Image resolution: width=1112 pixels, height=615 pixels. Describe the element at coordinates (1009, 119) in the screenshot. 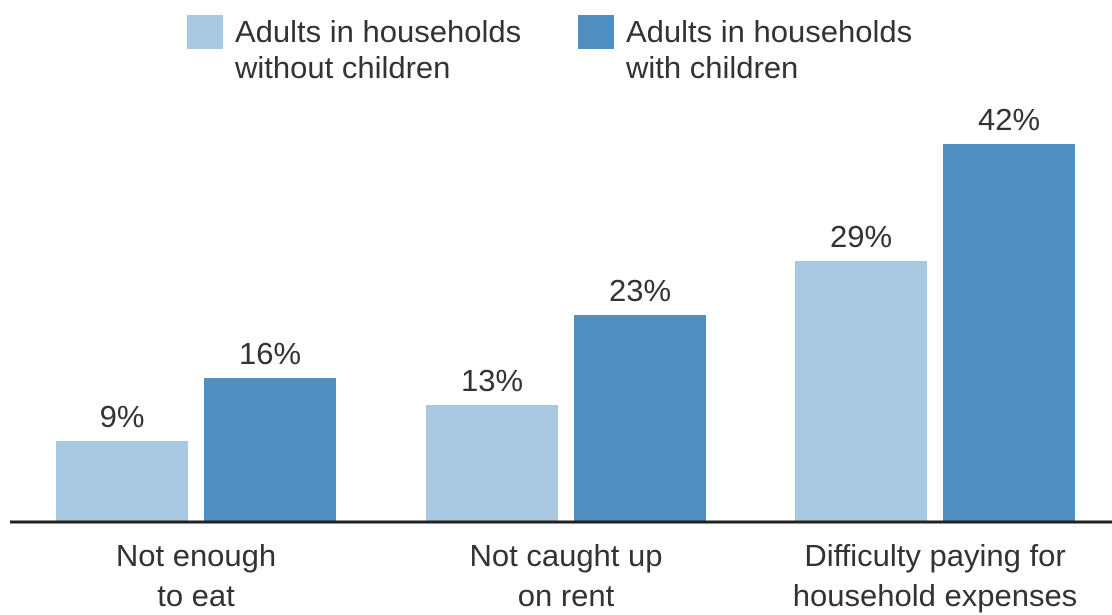

I see `value-label-series2-cat3: 42%` at that location.